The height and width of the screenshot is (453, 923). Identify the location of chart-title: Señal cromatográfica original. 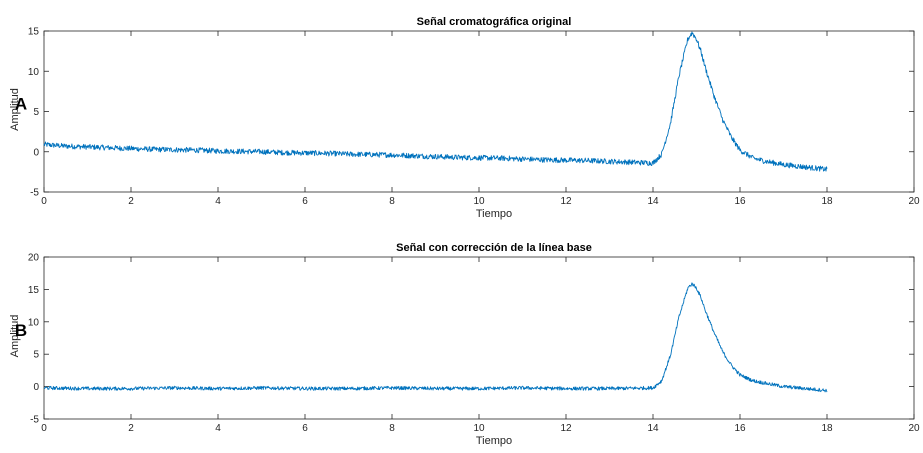
(494, 22).